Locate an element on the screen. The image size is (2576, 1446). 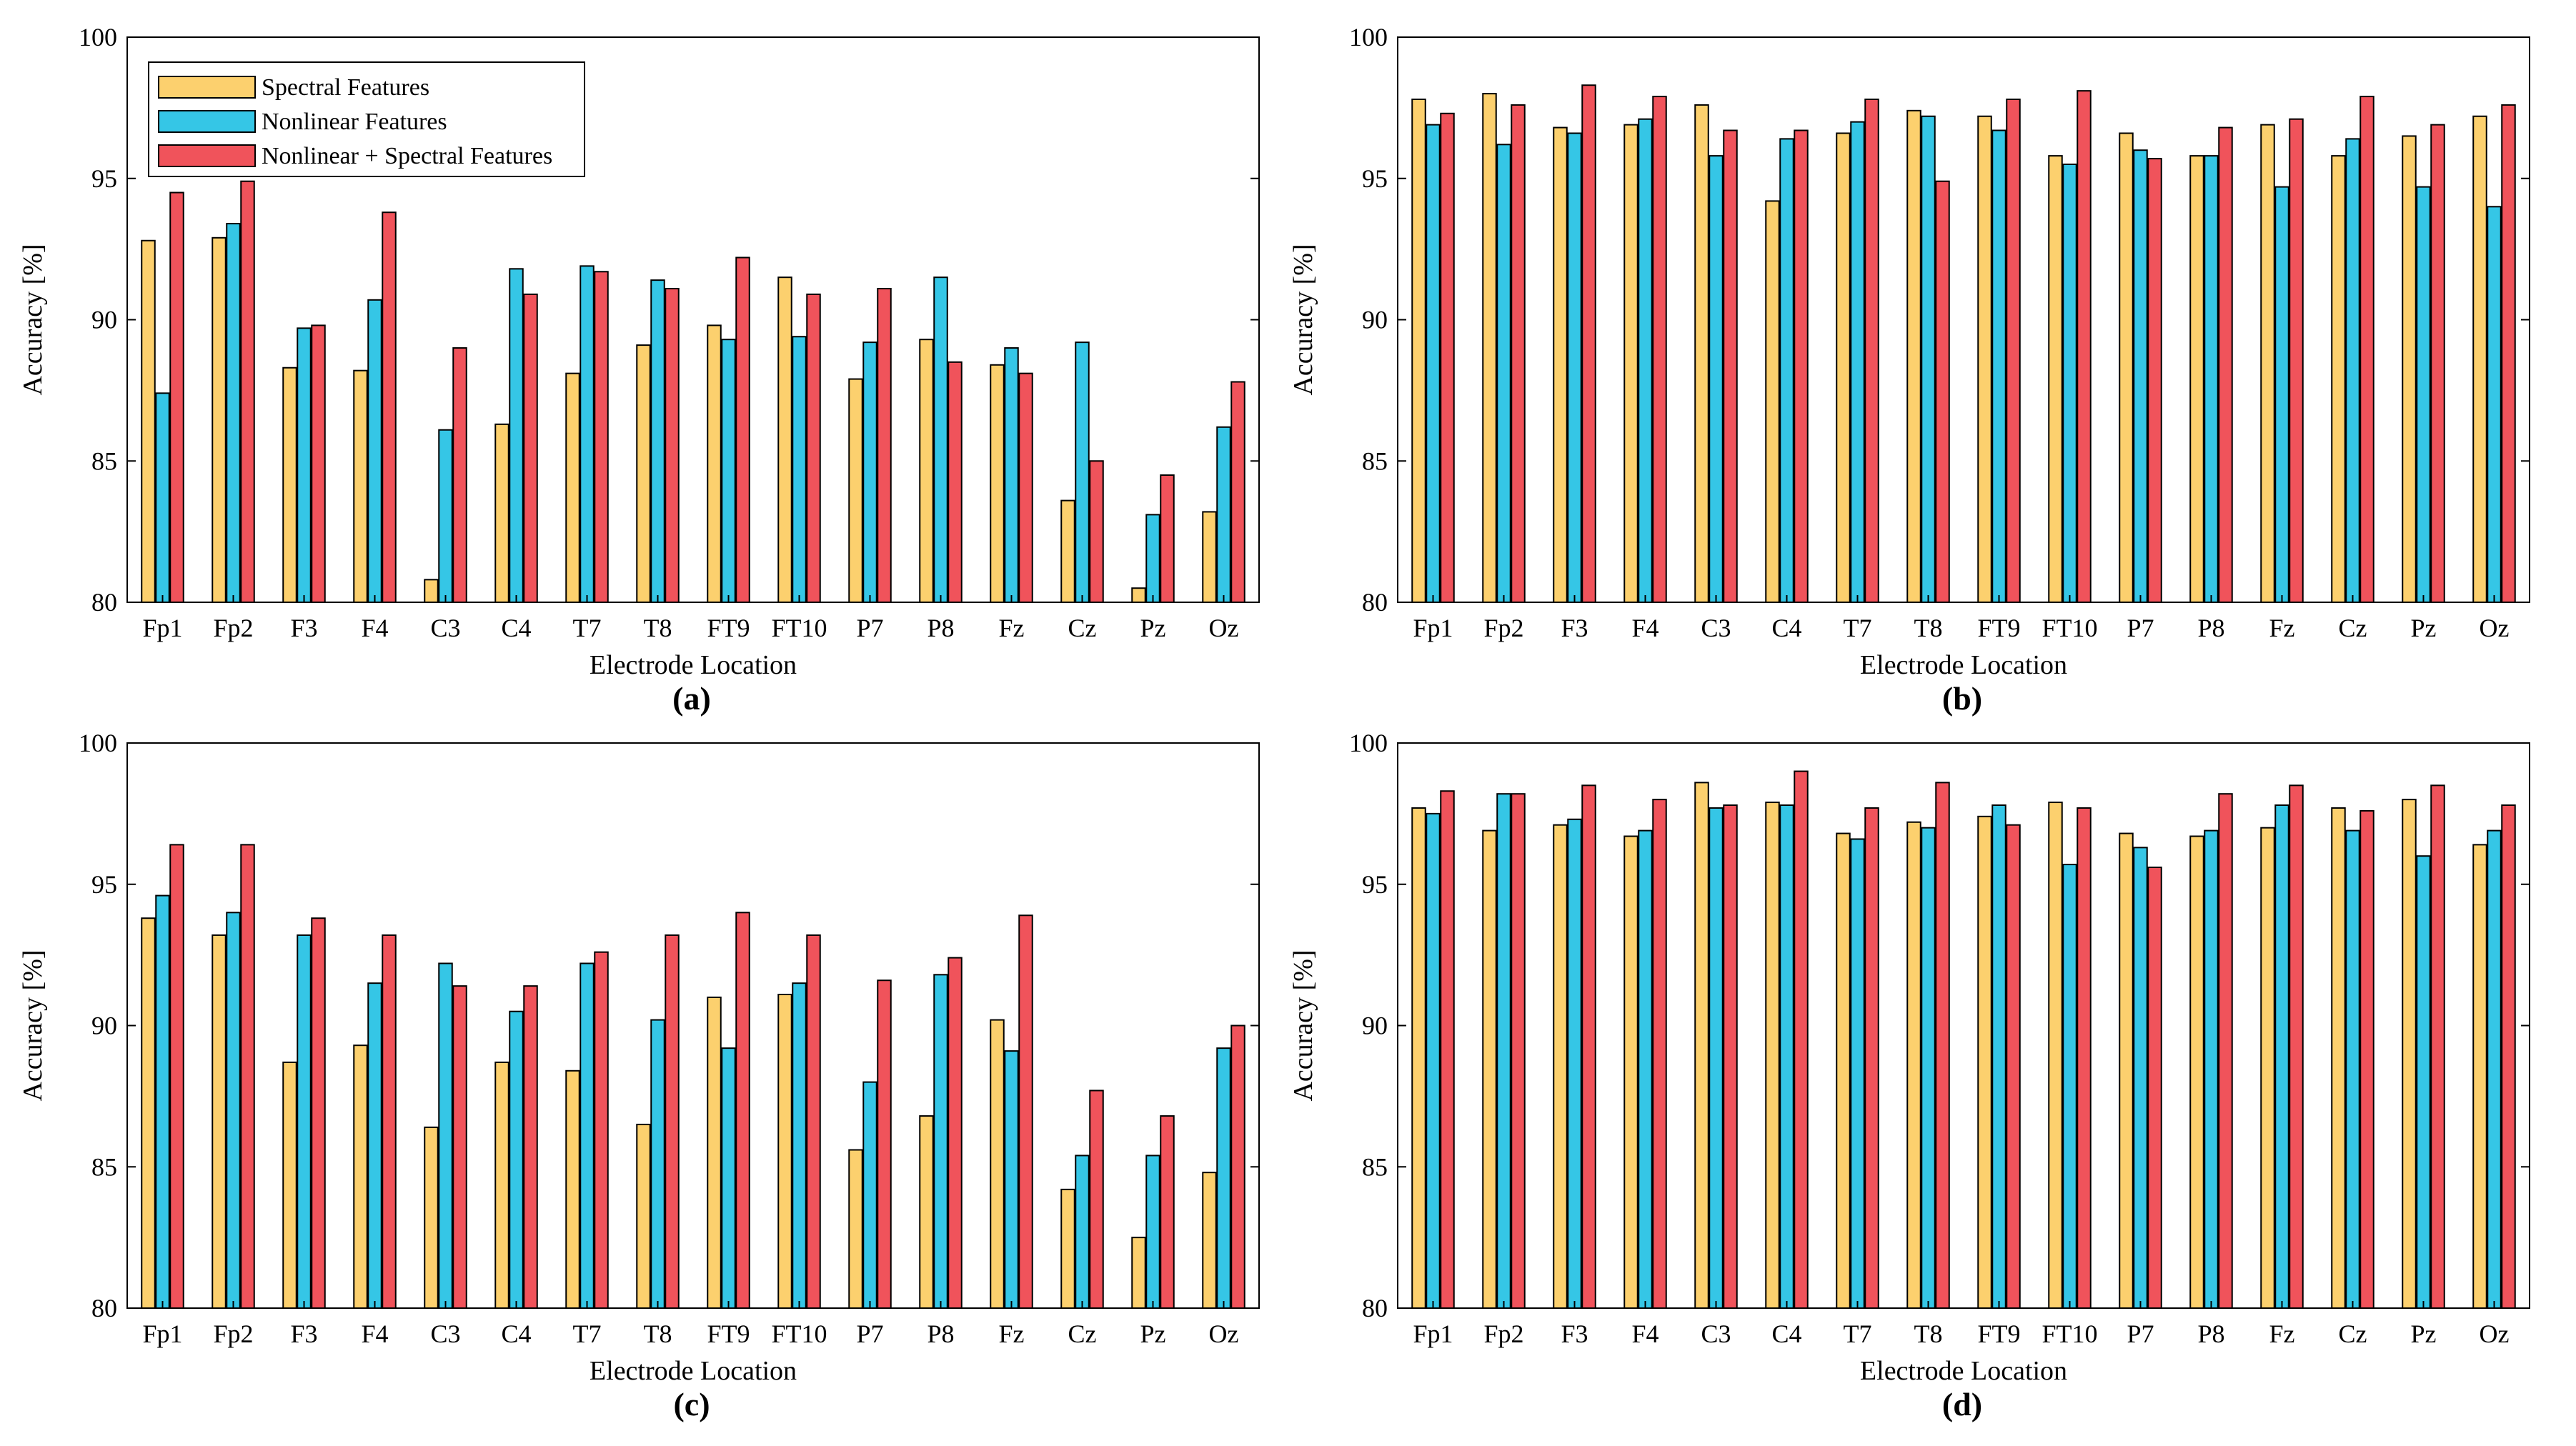
bar-C4-nonlinear is located at coordinates (516, 1159).